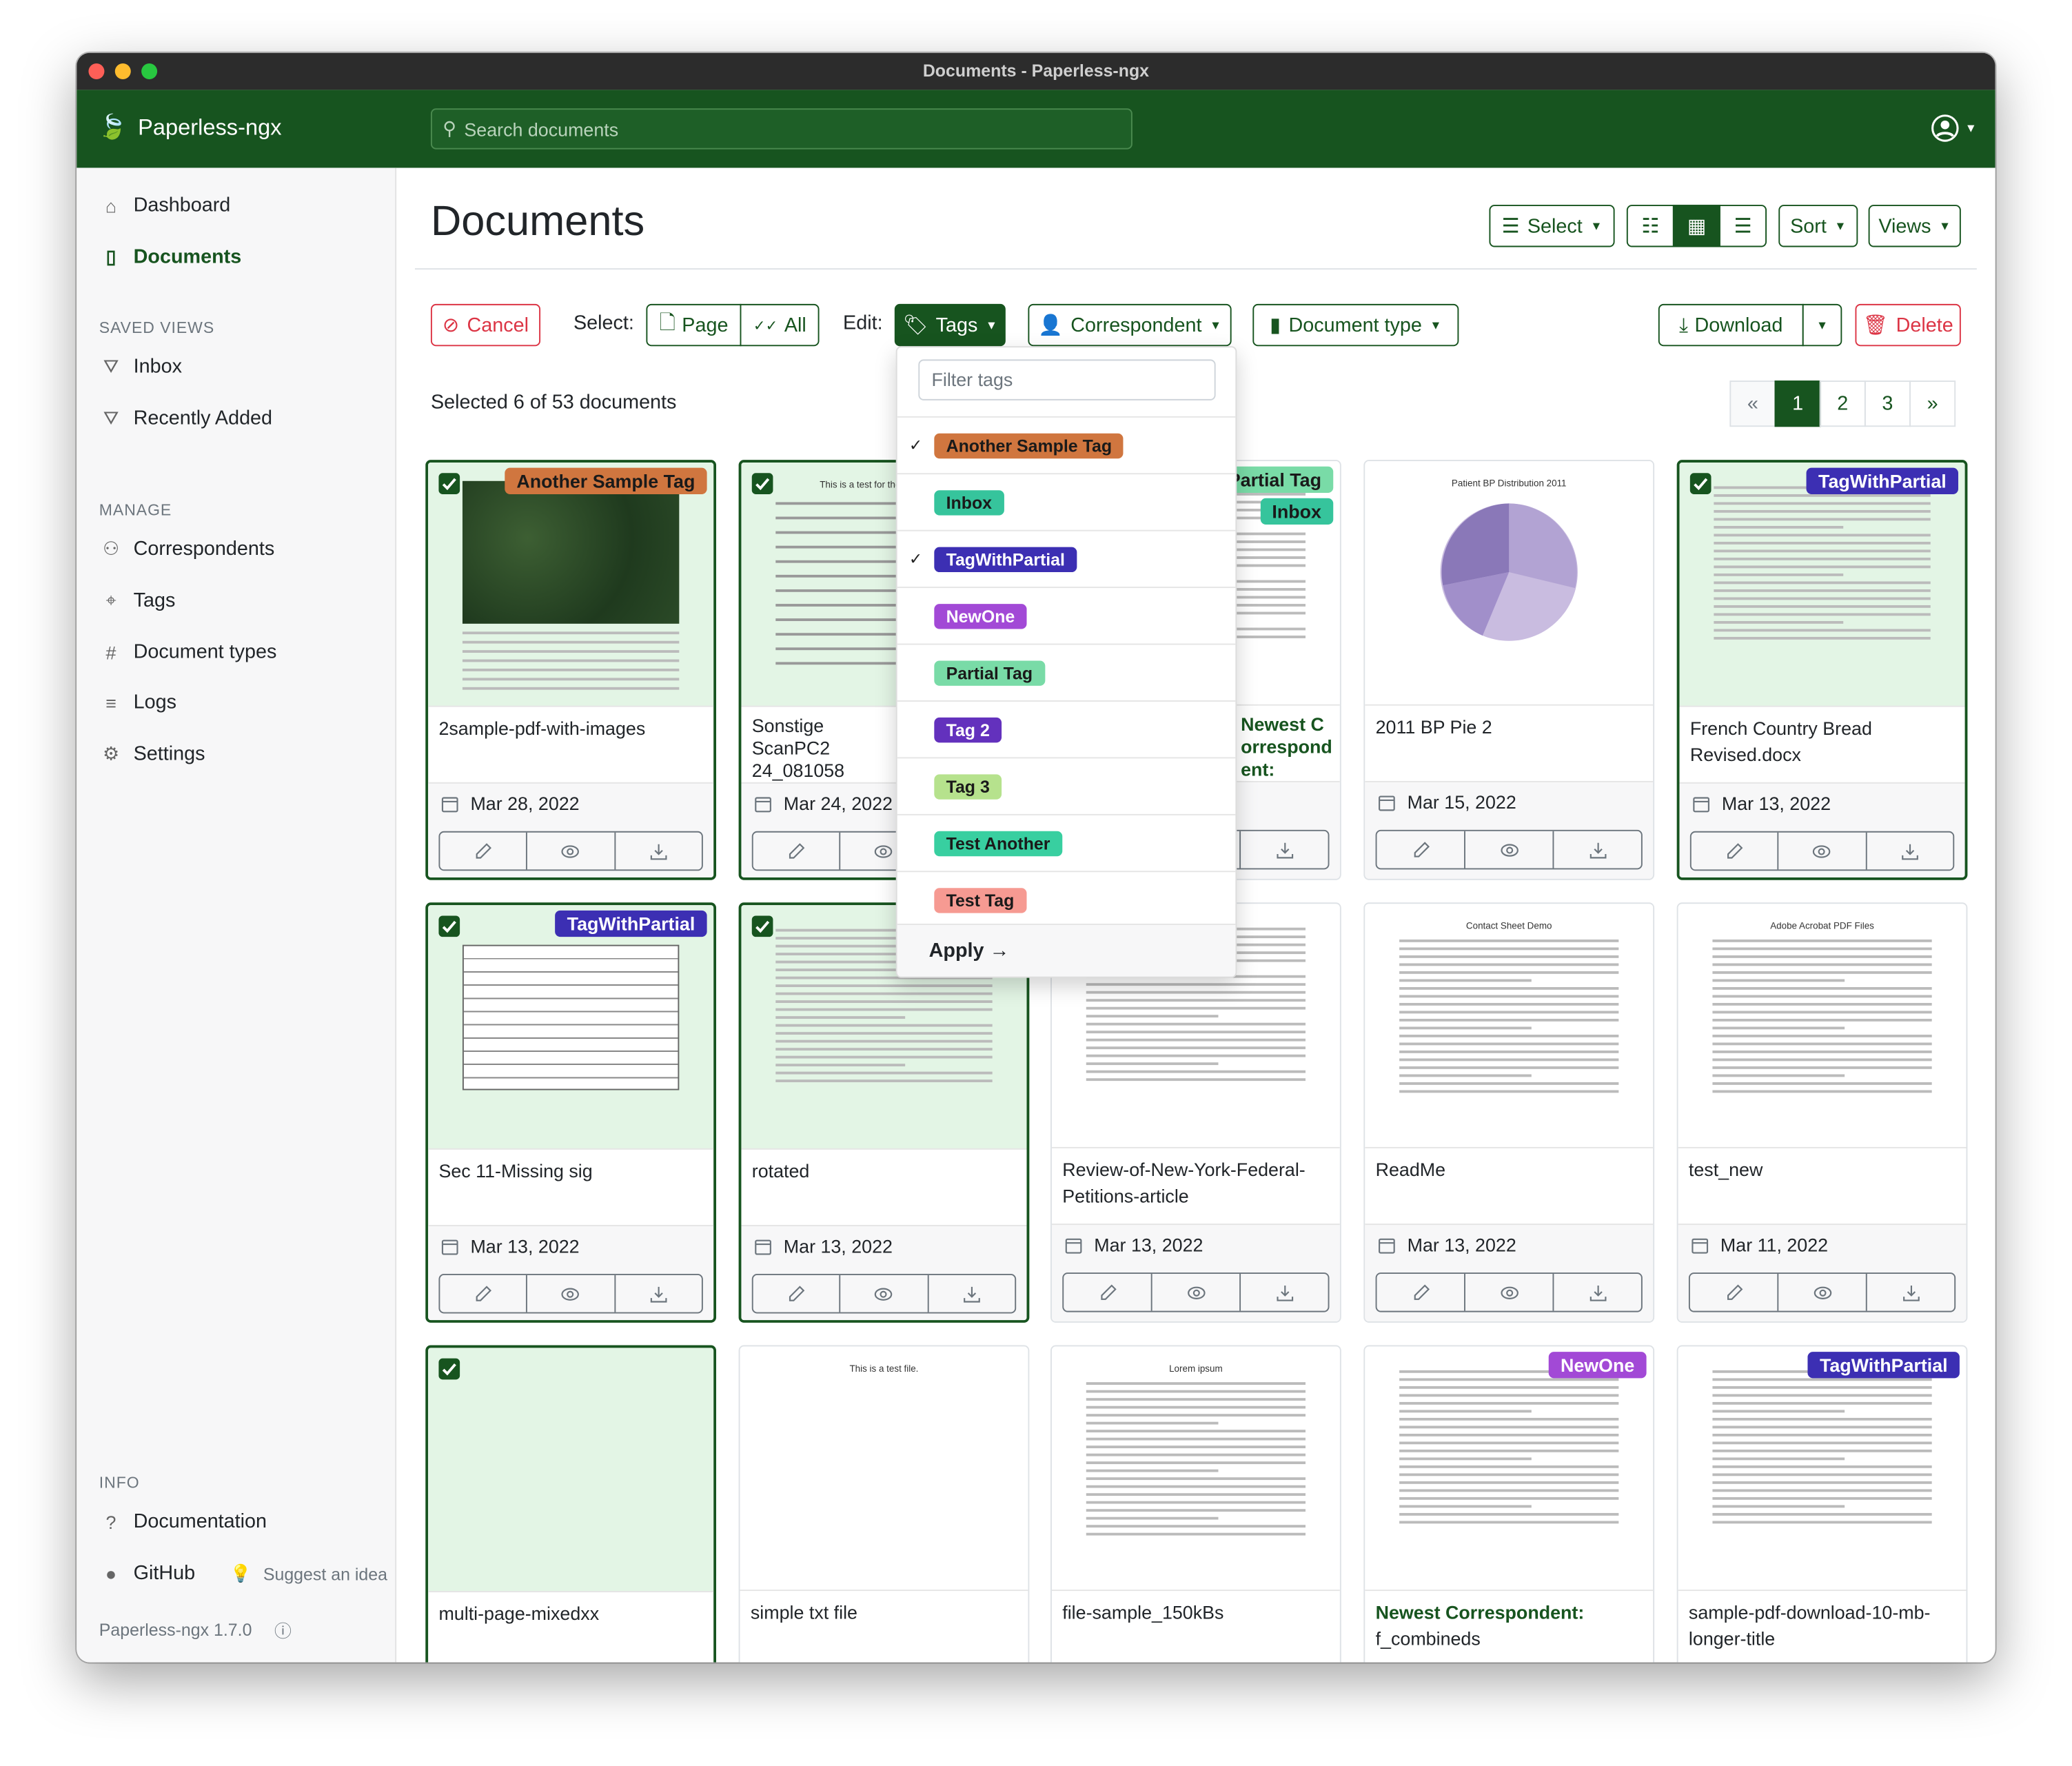 The image size is (2072, 1766). I want to click on maximize-window-button, so click(149, 71).